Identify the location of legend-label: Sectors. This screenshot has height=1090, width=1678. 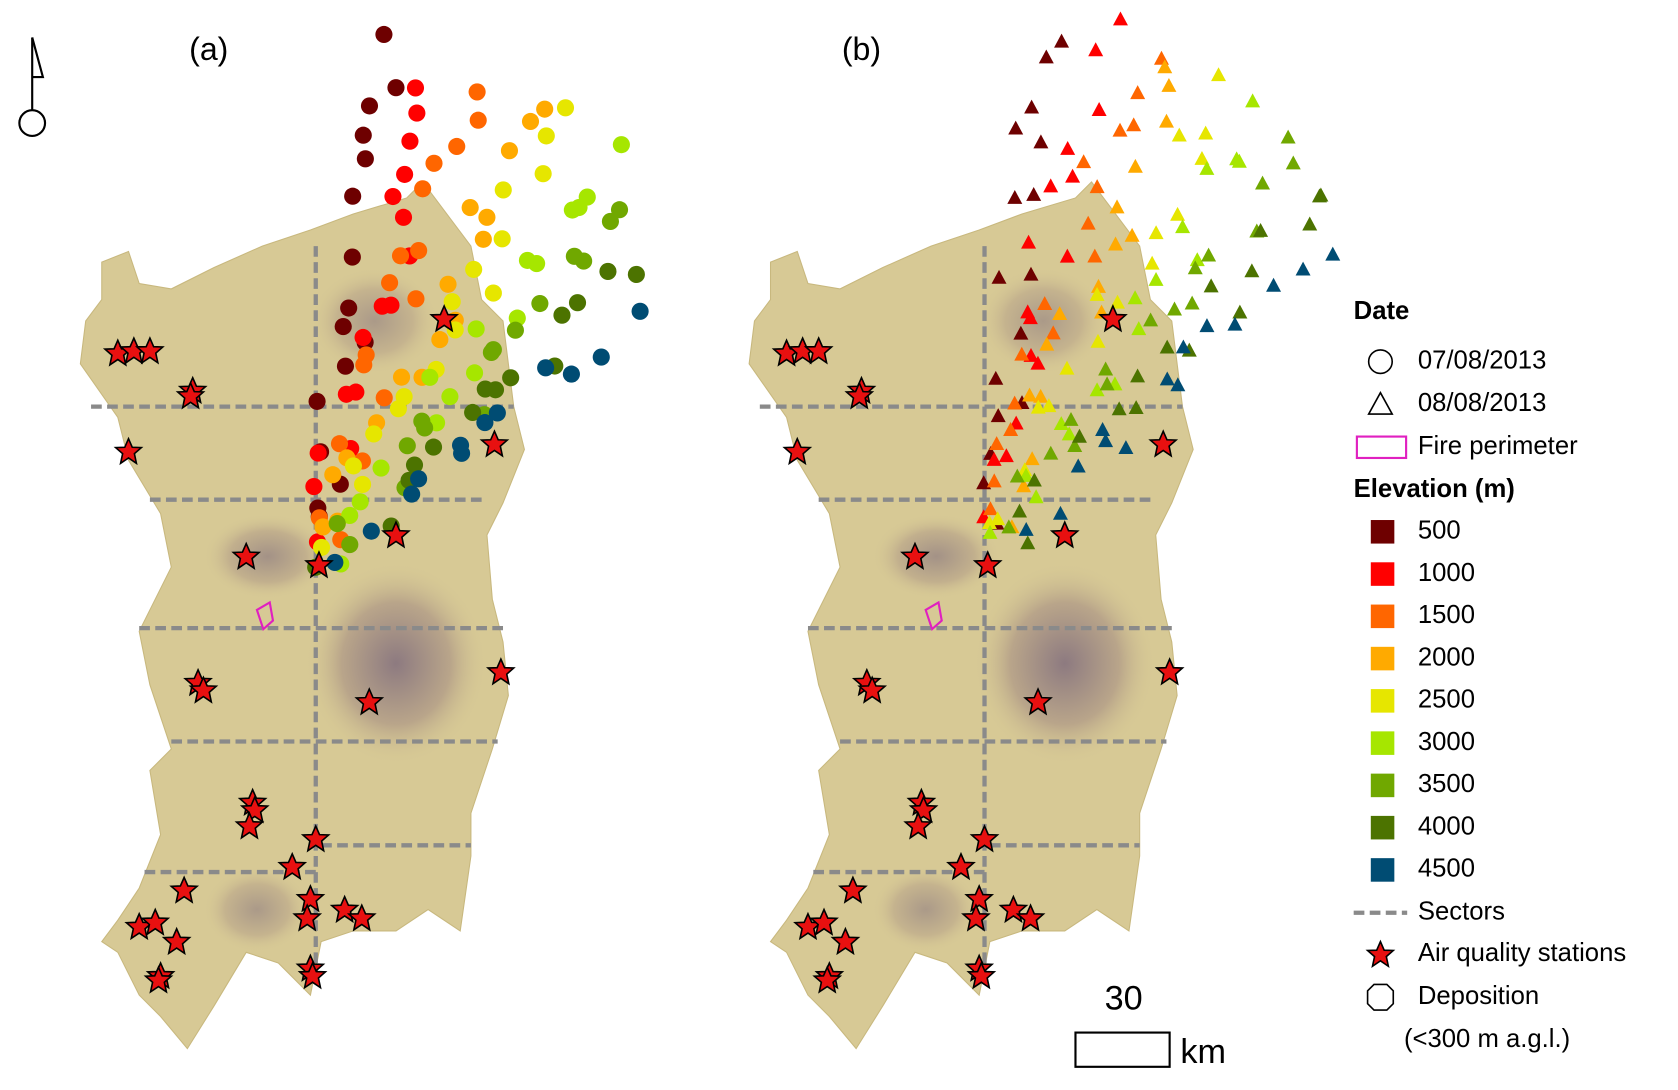
(1461, 912).